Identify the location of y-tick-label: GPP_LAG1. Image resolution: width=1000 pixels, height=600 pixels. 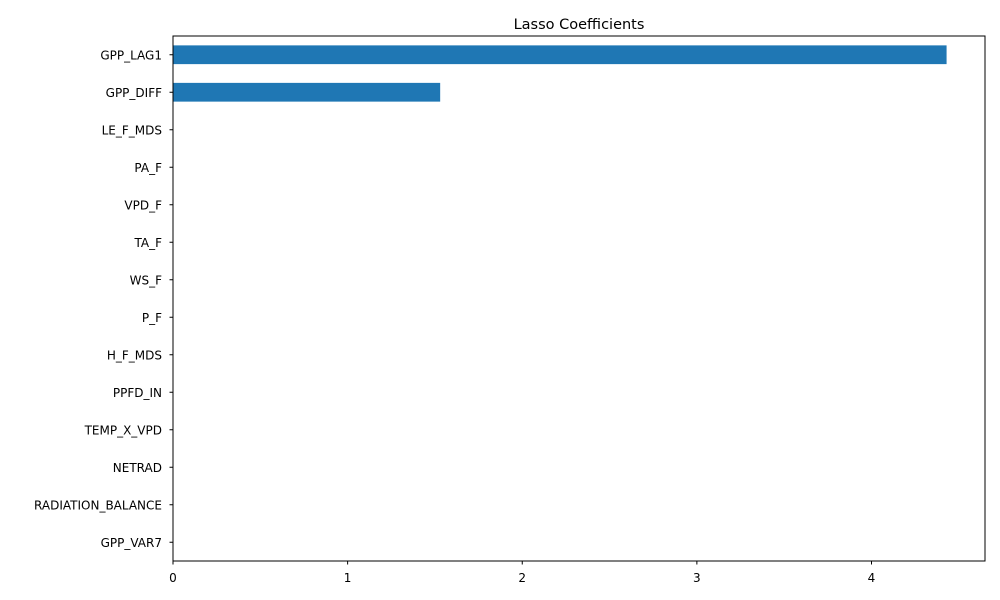
(131, 55).